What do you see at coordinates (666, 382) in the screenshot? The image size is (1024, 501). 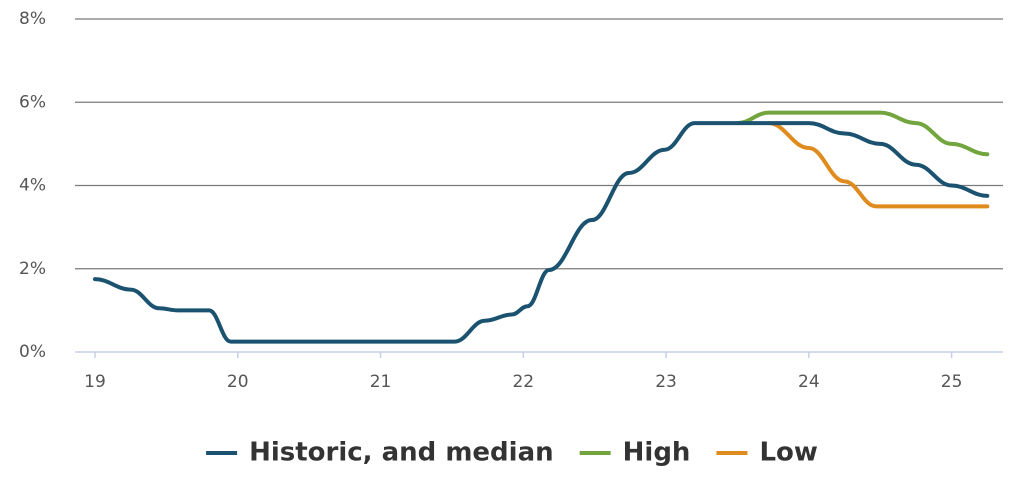 I see `x-tick-label: 23` at bounding box center [666, 382].